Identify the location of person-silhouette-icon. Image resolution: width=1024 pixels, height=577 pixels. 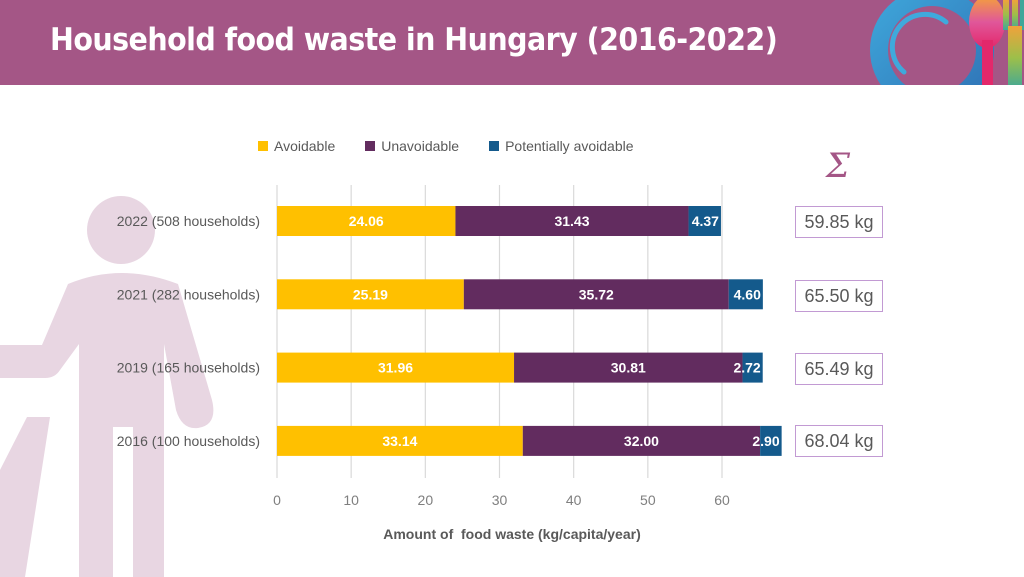
(107, 386).